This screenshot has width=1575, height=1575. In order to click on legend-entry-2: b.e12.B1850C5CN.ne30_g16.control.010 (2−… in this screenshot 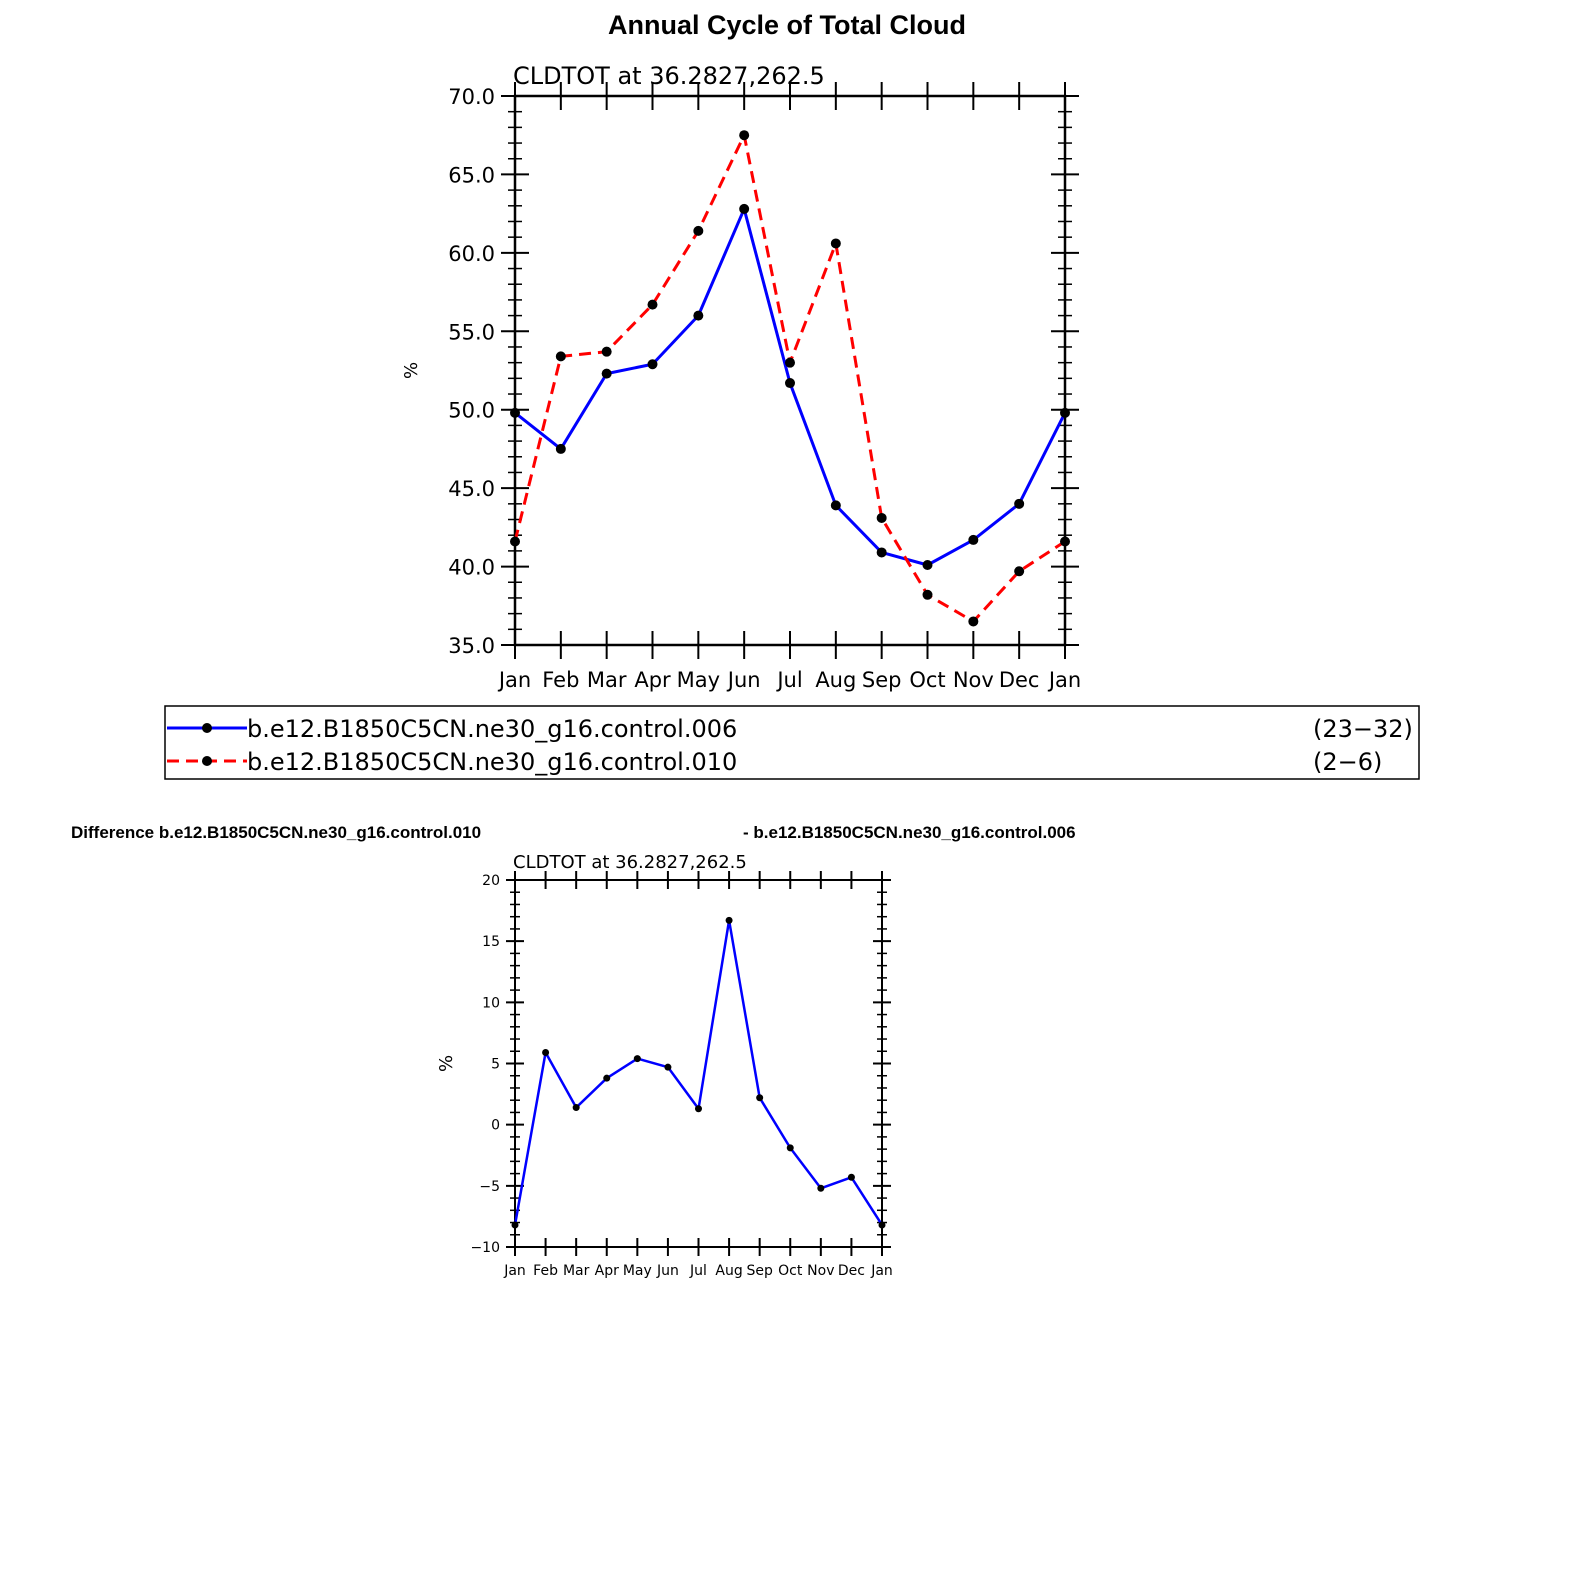, I will do `click(774, 762)`.